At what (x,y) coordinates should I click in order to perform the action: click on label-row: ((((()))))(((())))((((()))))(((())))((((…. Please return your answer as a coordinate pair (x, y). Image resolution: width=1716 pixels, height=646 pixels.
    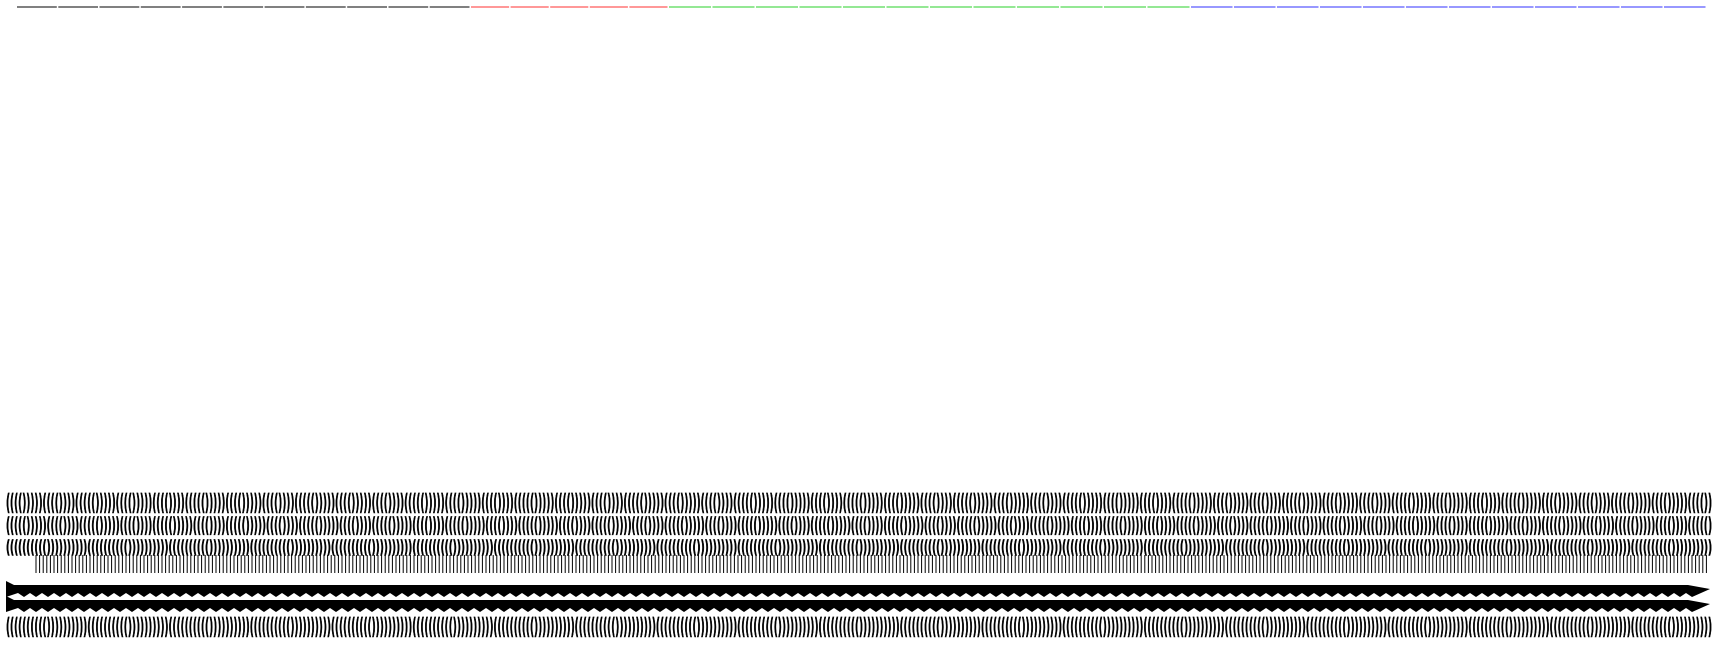
    Looking at the image, I should click on (859, 525).